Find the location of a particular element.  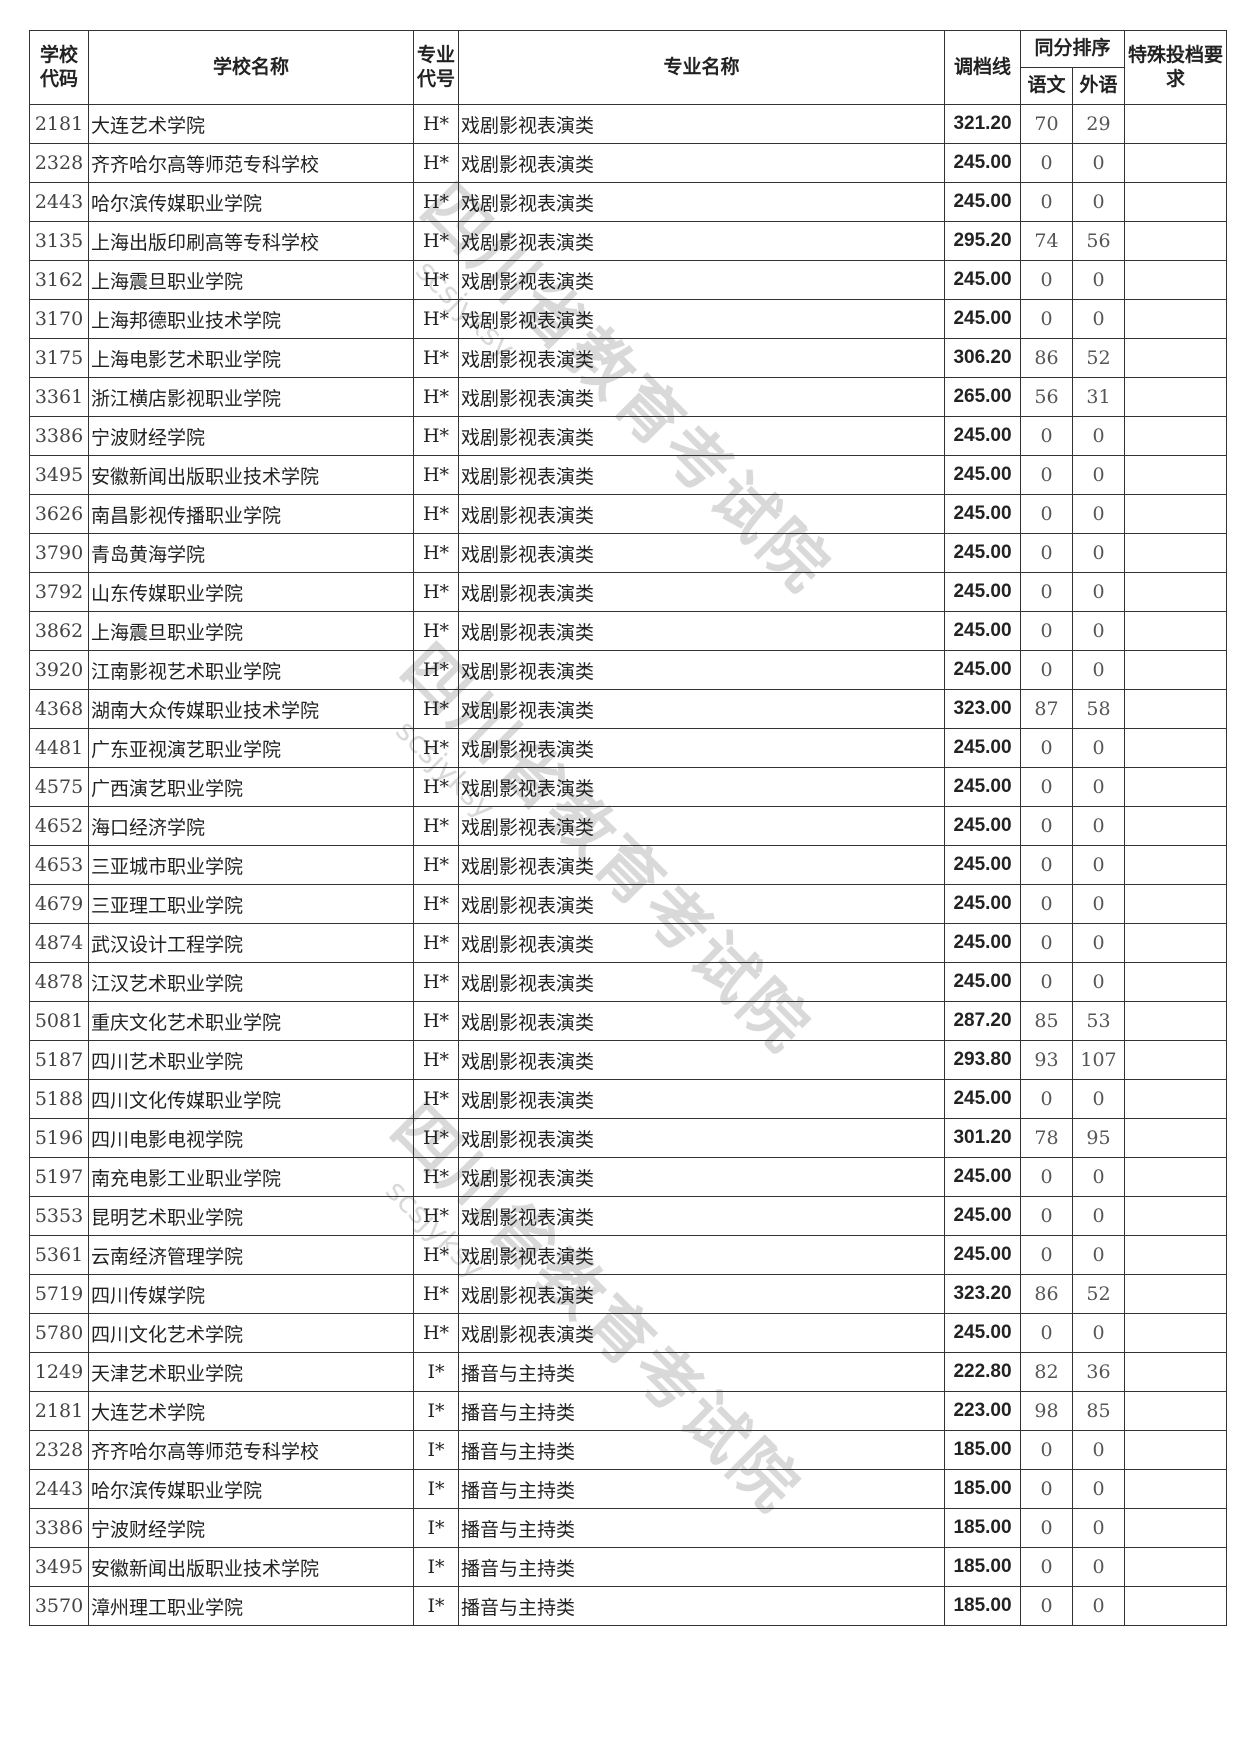

school-code: 5719 is located at coordinates (59, 1294).